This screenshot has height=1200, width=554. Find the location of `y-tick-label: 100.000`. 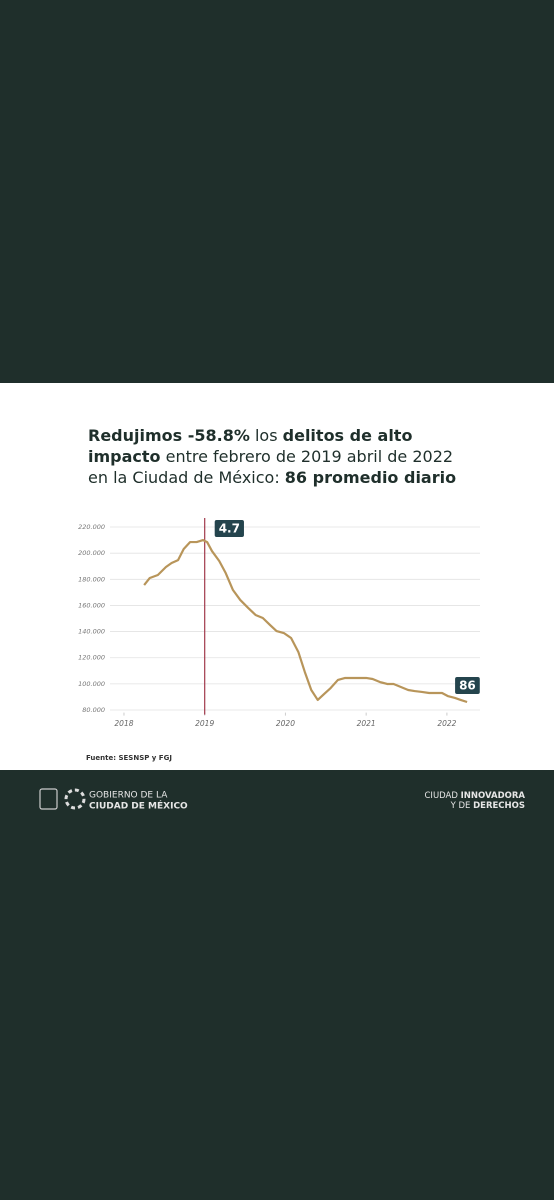

y-tick-label: 100.000 is located at coordinates (91, 684).